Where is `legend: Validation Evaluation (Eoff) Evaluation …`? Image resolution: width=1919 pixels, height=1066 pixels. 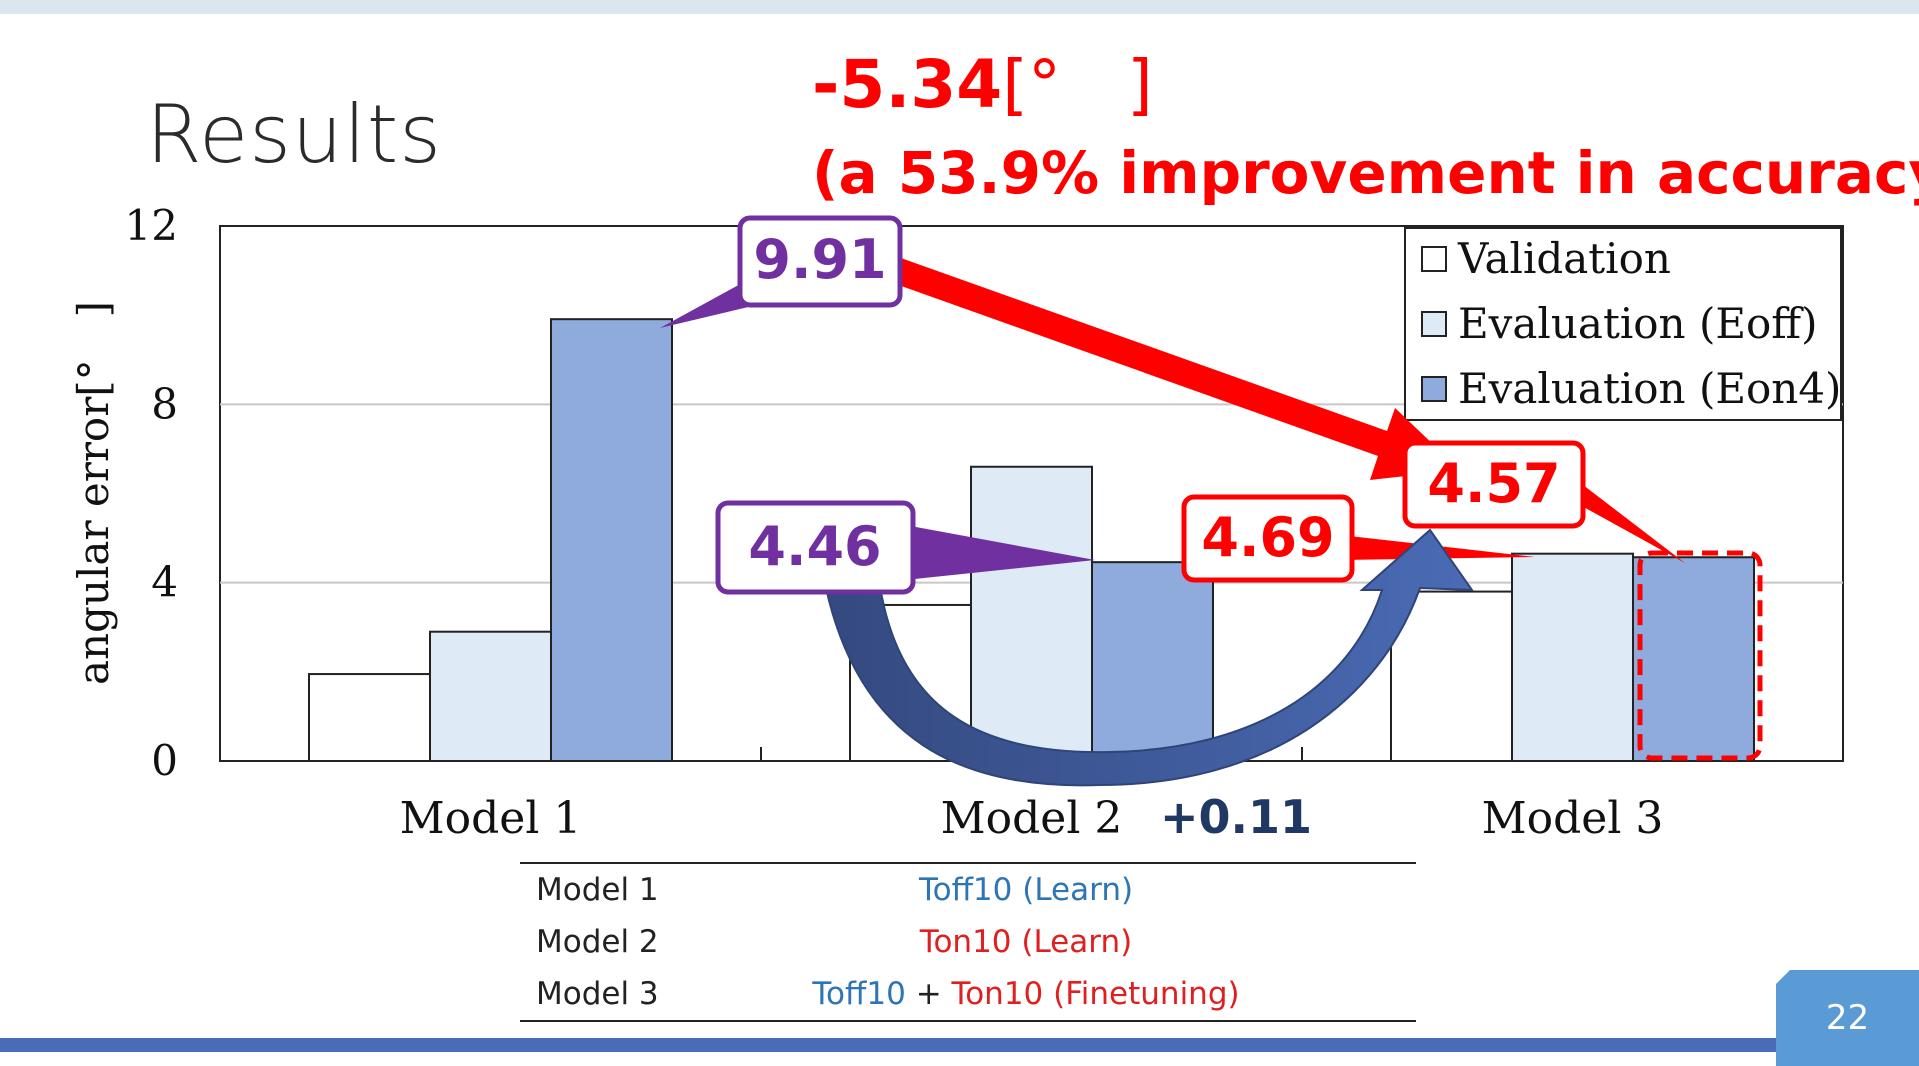
legend: Validation Evaluation (Eoff) Evaluation … is located at coordinates (1623, 324).